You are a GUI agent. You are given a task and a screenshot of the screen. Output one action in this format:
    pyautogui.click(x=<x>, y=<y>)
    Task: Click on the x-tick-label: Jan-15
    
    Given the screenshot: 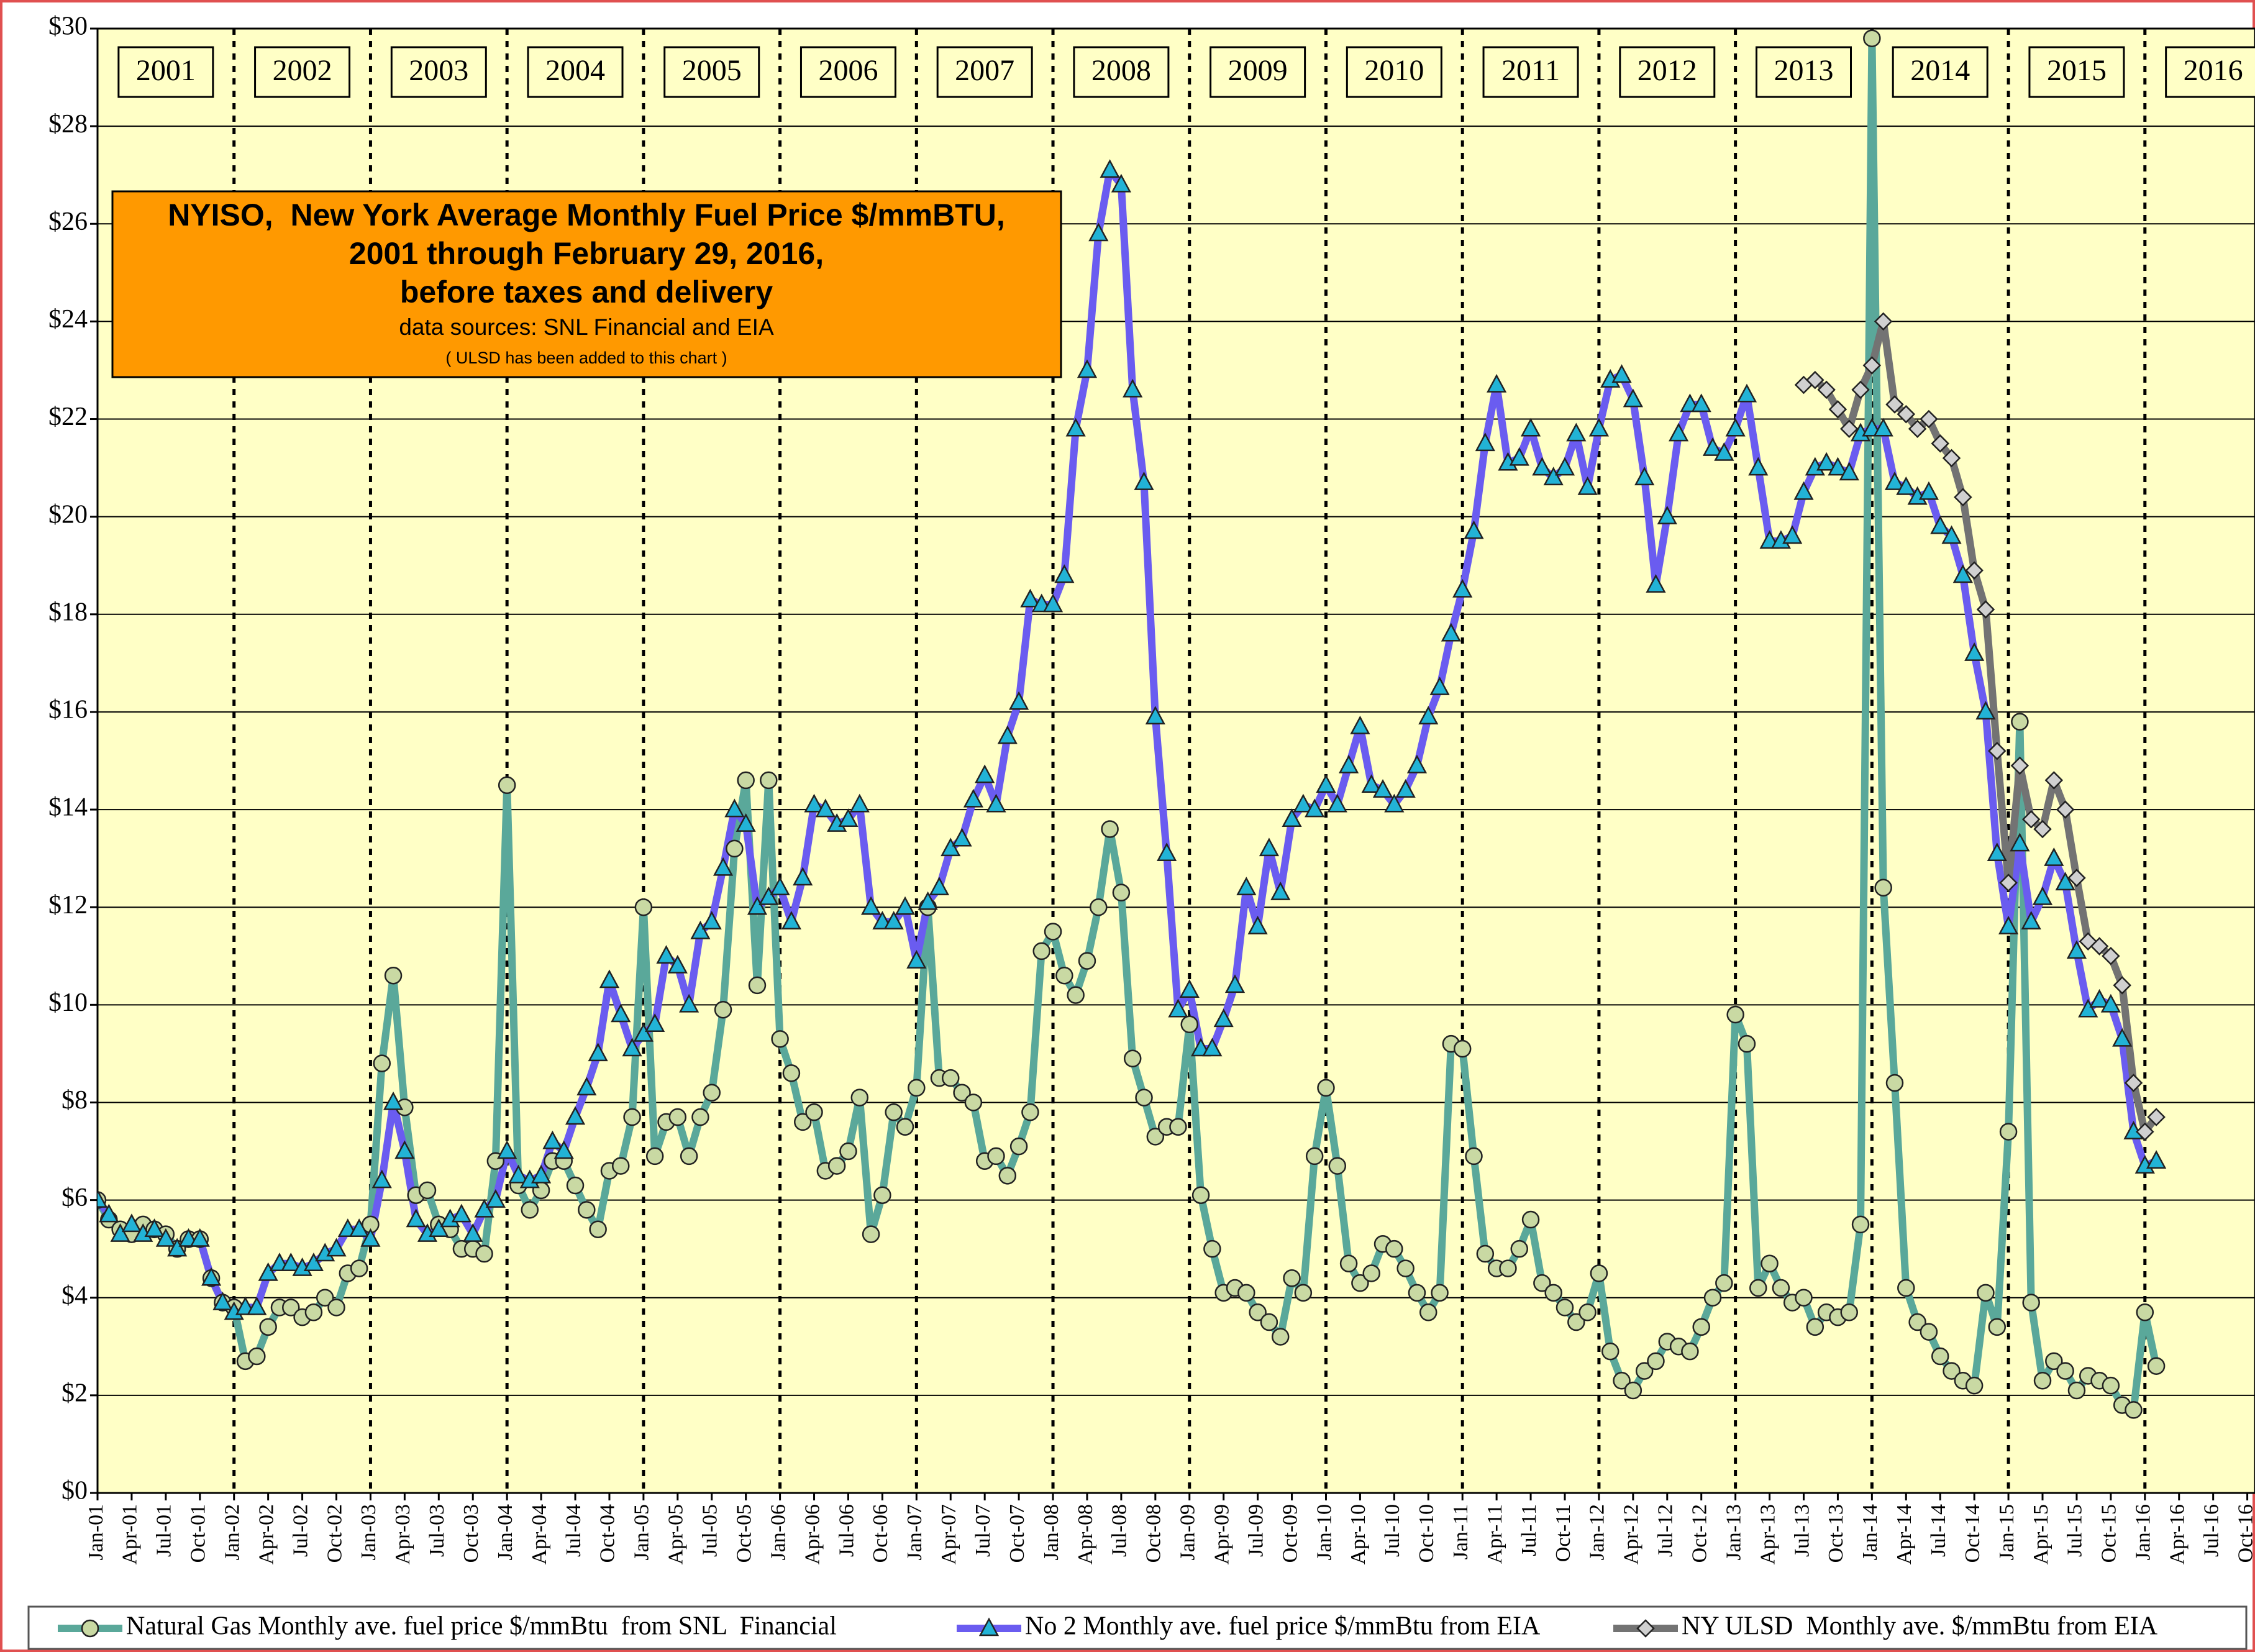 What is the action you would take?
    pyautogui.click(x=2006, y=1532)
    